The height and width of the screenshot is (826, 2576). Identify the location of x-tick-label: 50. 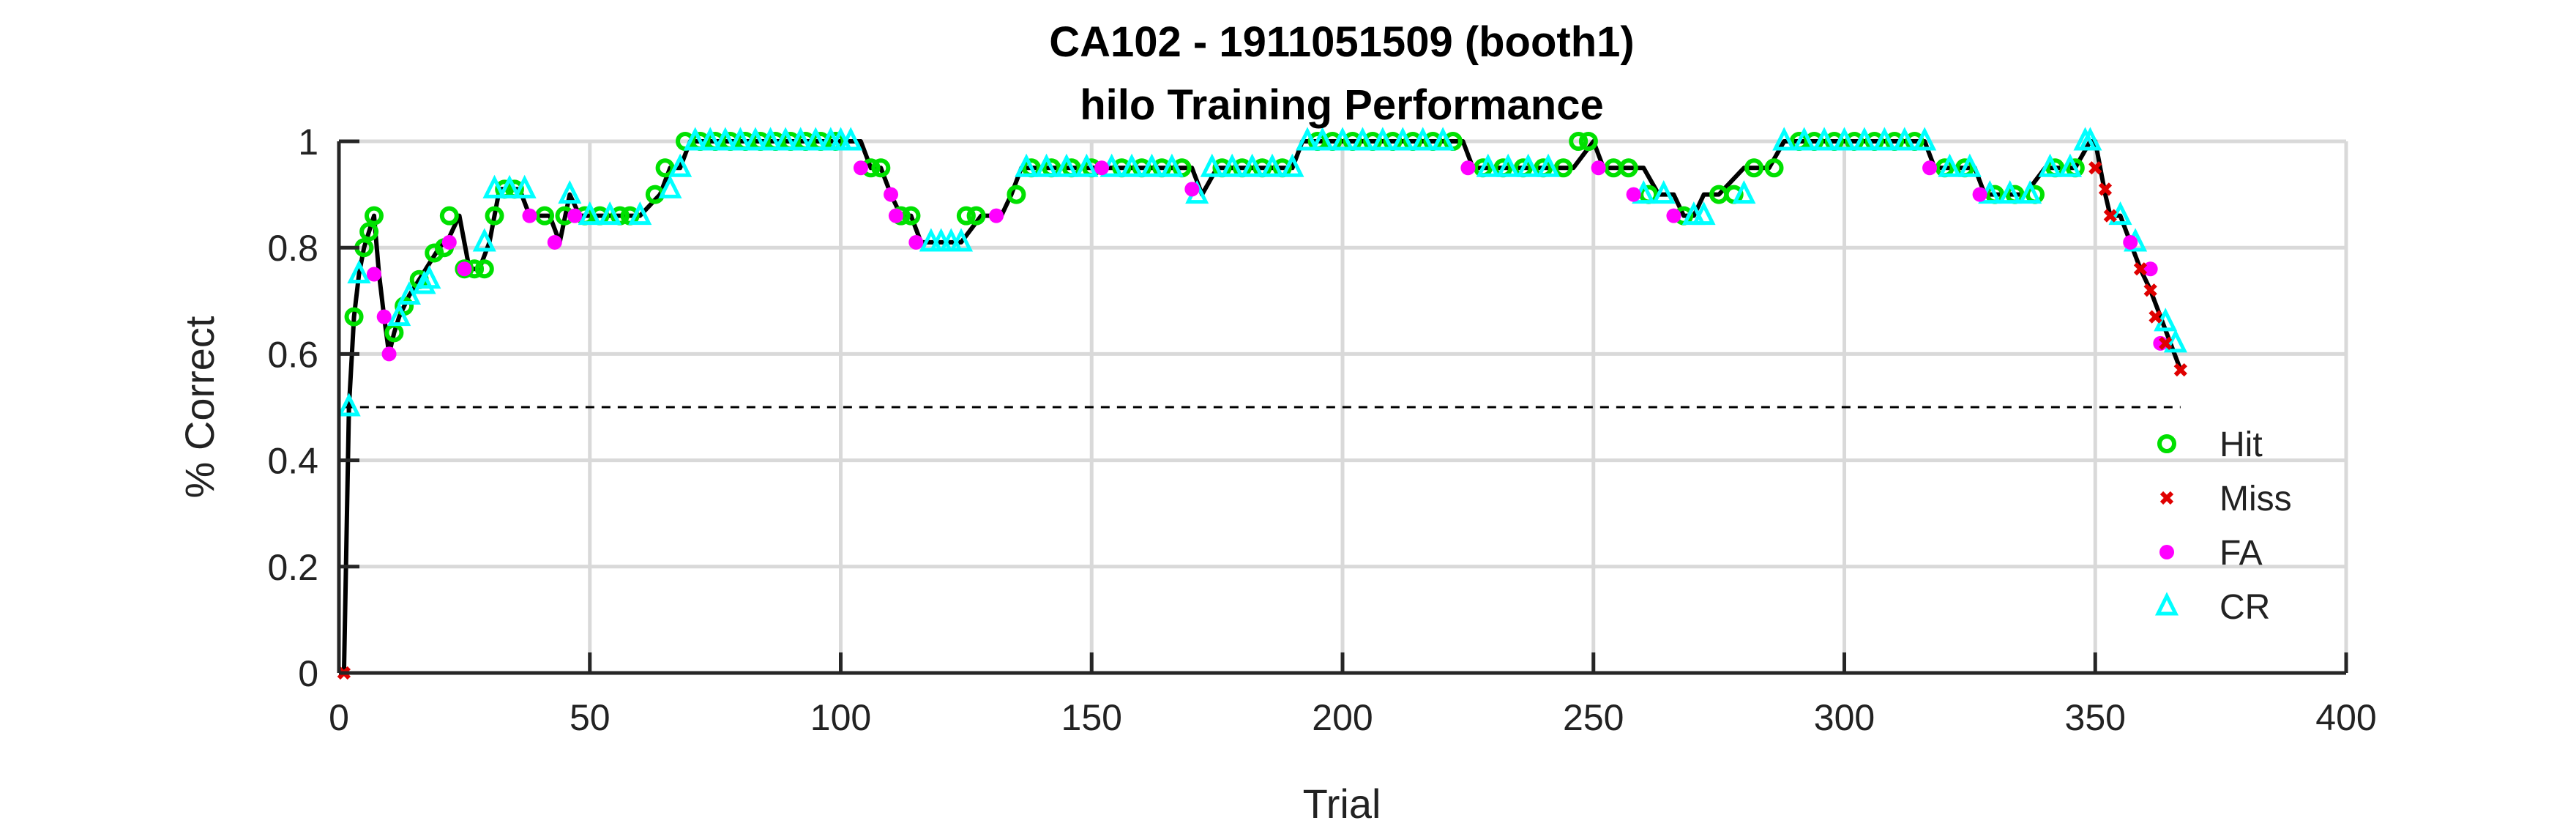
(590, 717).